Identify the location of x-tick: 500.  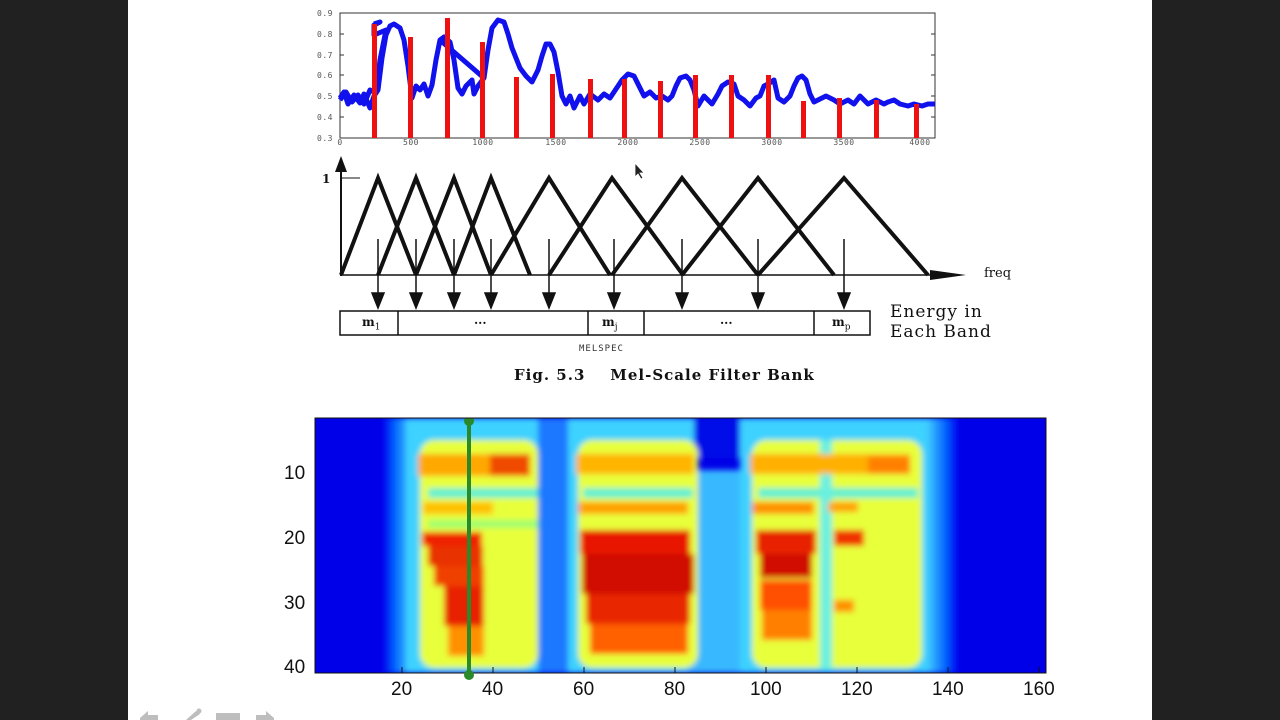
(411, 142).